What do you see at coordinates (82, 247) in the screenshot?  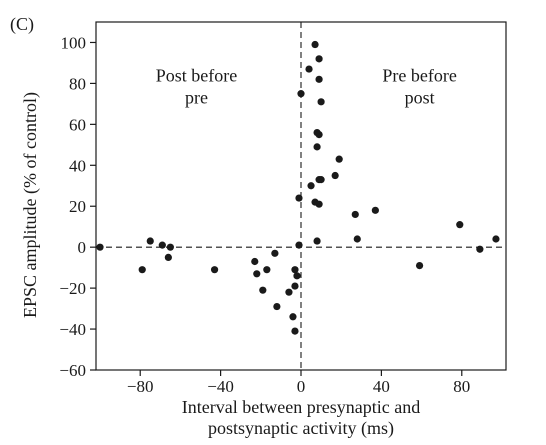 I see `y-tick-label: 0` at bounding box center [82, 247].